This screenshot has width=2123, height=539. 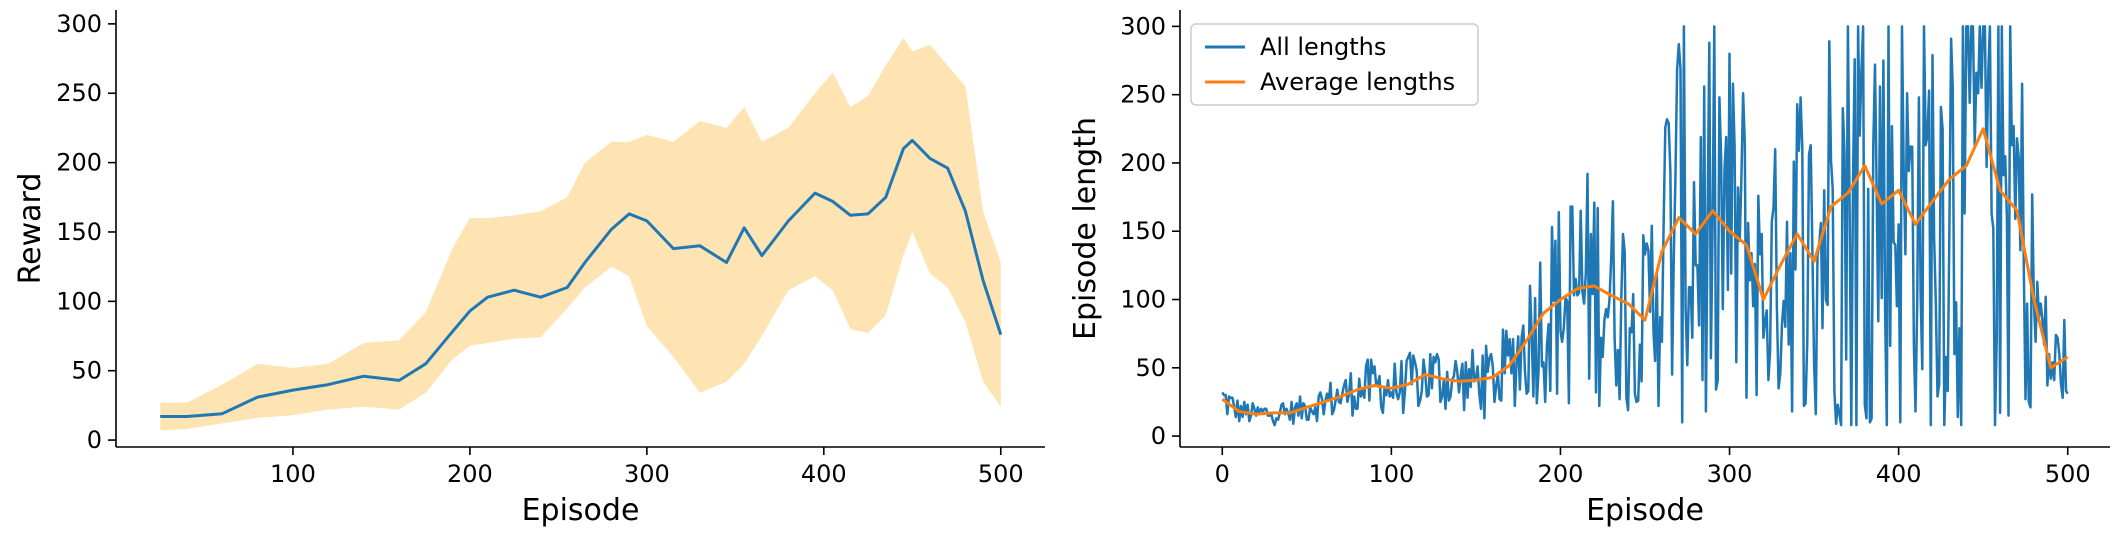 What do you see at coordinates (1085, 228) in the screenshot?
I see `y-axis-title: Episode length` at bounding box center [1085, 228].